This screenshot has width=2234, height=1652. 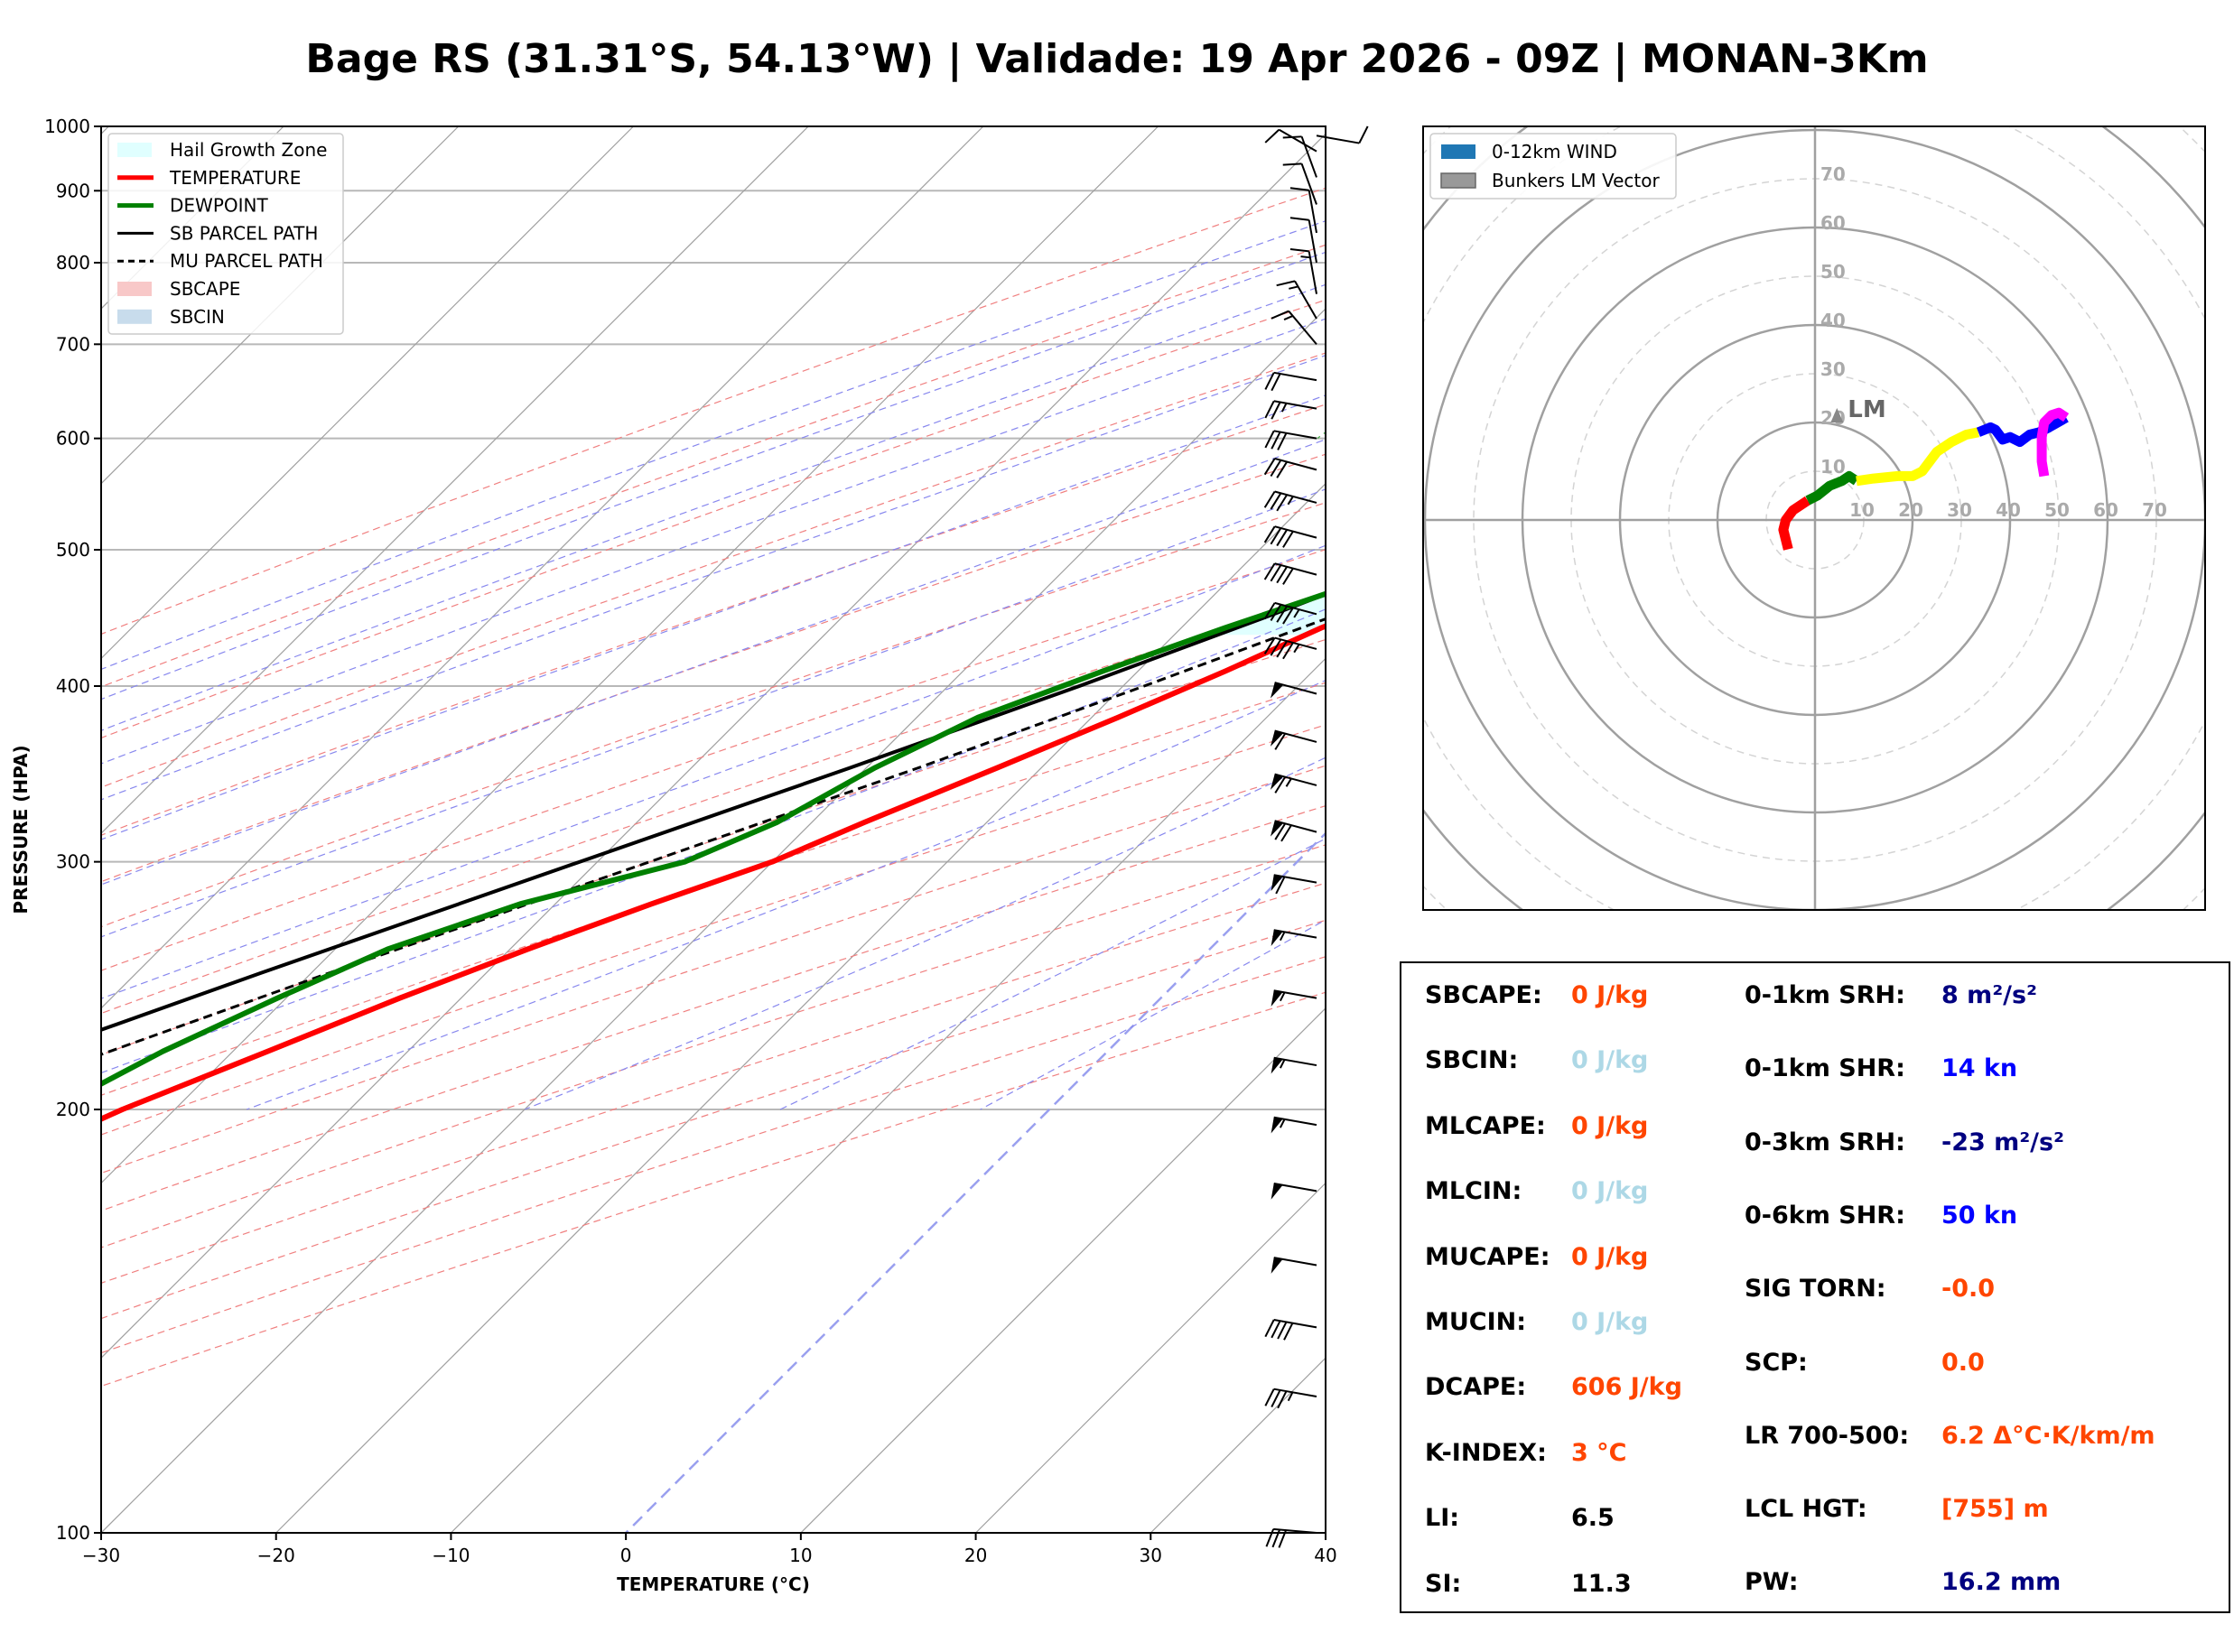 I want to click on index-value: -0.0, so click(x=1969, y=1289).